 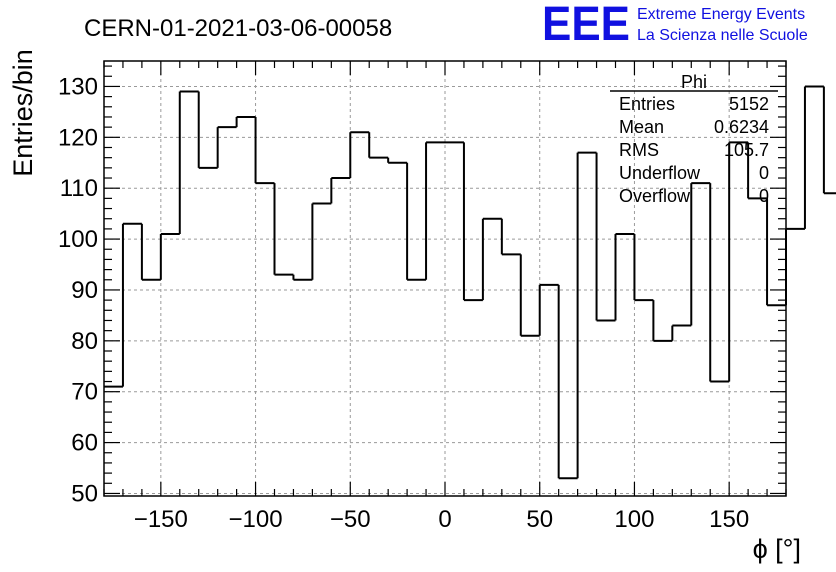 I want to click on y-tick-label: 120, so click(x=78, y=137).